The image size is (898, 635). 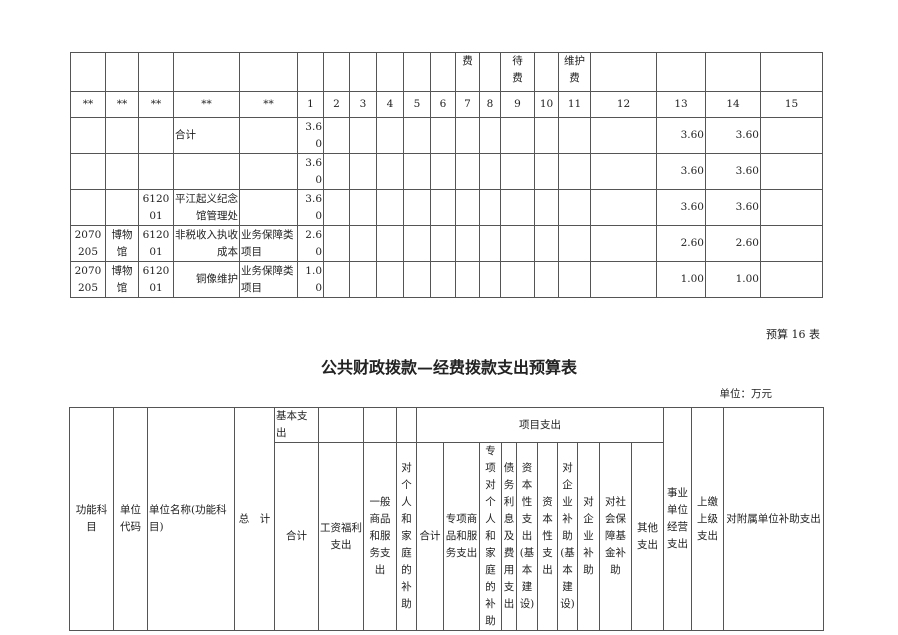 What do you see at coordinates (206, 135) in the screenshot?
I see `table-cell: 合计` at bounding box center [206, 135].